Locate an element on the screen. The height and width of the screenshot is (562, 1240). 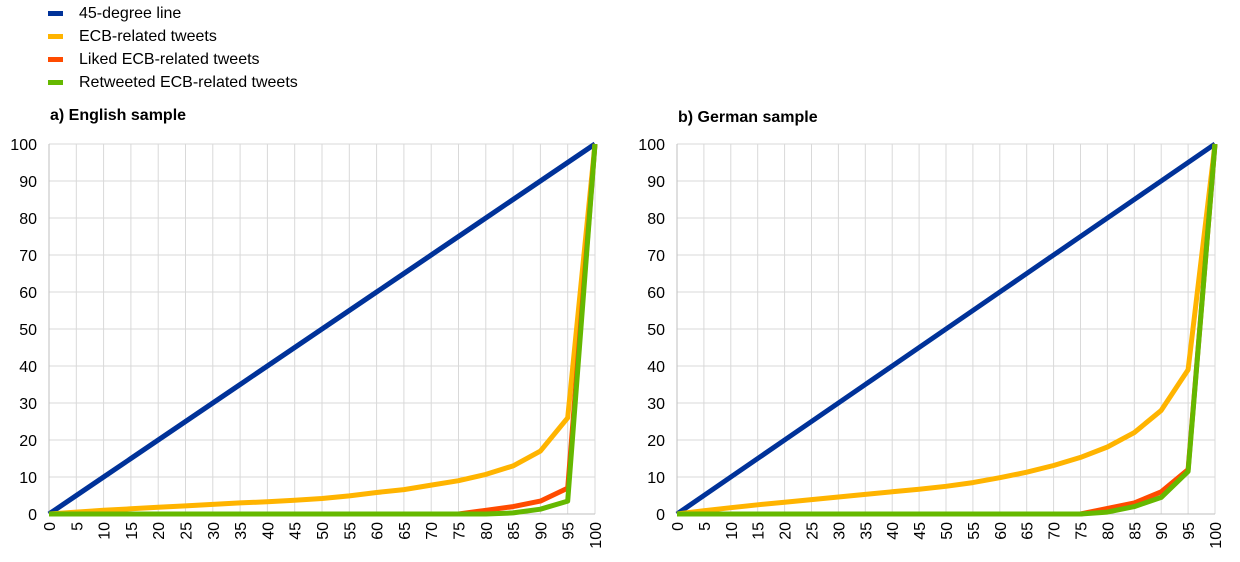
legend-item-45-degree-line: 45-degree line is located at coordinates (173, 13).